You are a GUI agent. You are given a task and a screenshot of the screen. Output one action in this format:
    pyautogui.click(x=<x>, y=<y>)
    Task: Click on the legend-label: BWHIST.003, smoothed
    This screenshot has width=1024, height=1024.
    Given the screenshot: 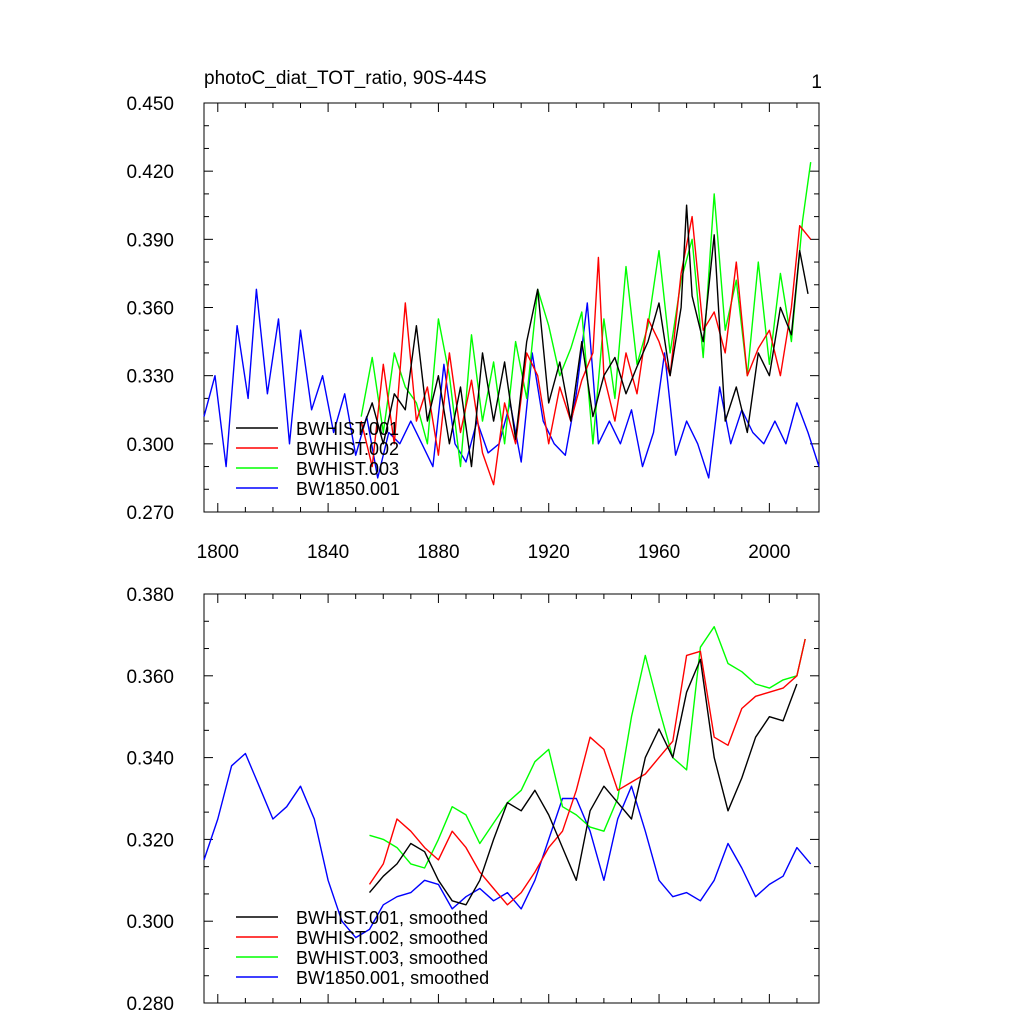 What is the action you would take?
    pyautogui.click(x=392, y=958)
    